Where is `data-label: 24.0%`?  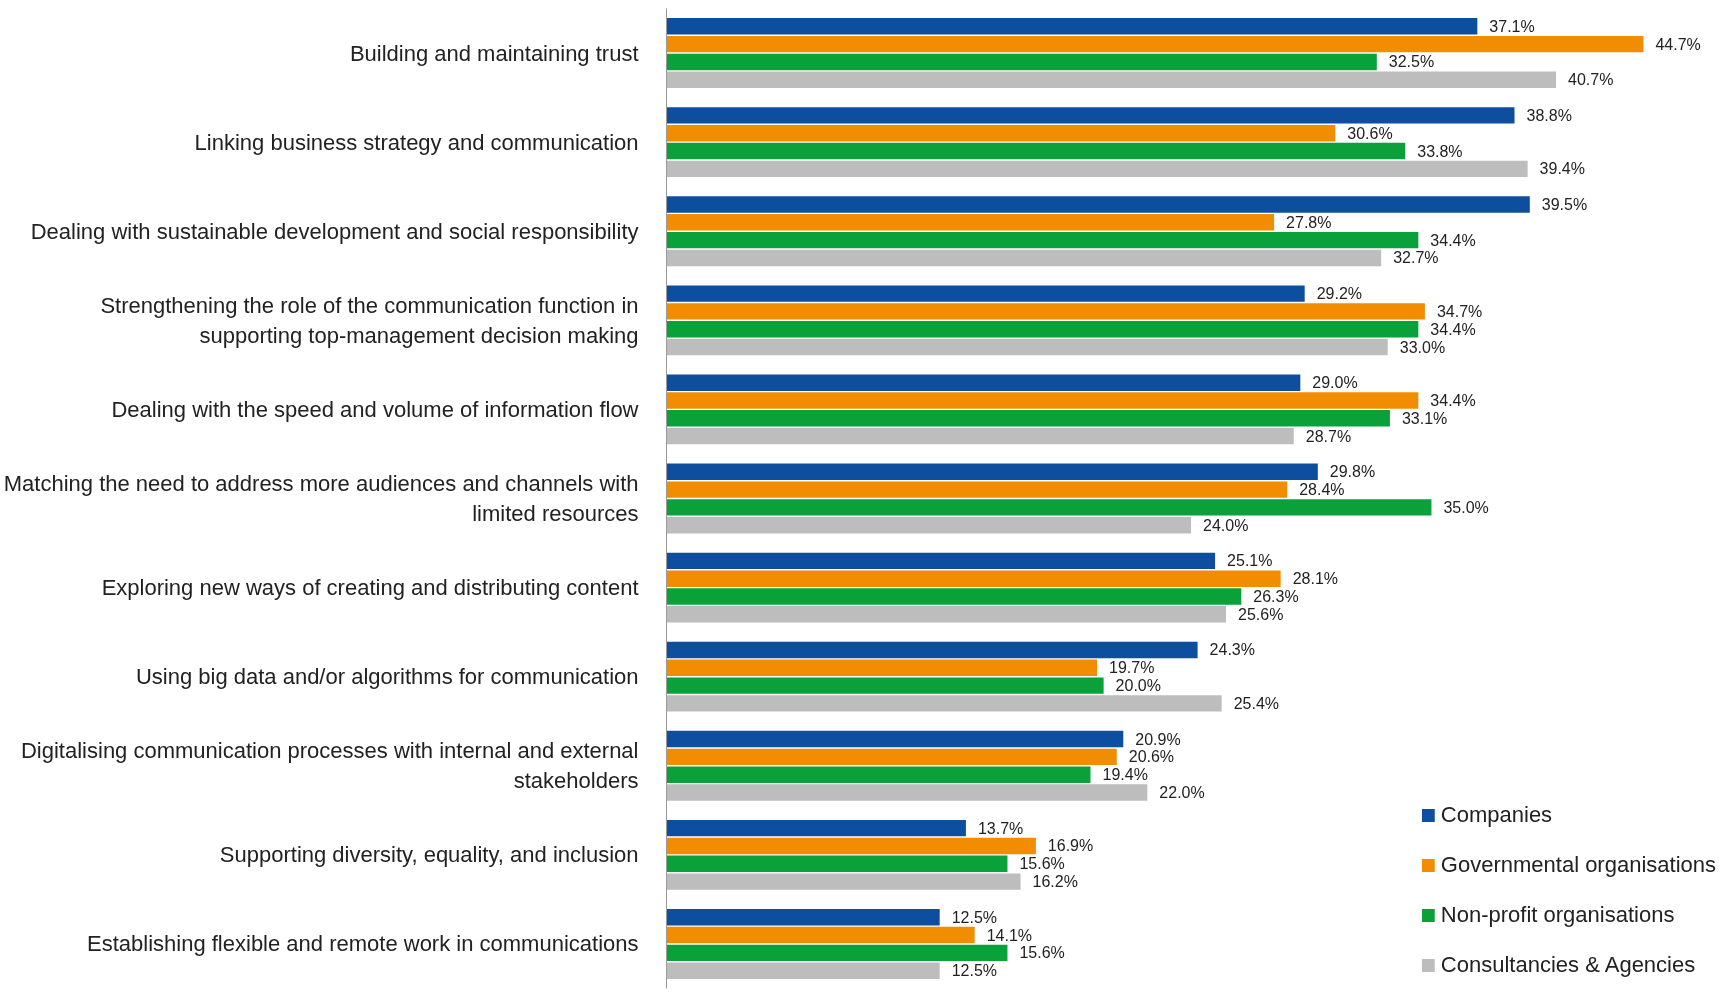
data-label: 24.0% is located at coordinates (1226, 525).